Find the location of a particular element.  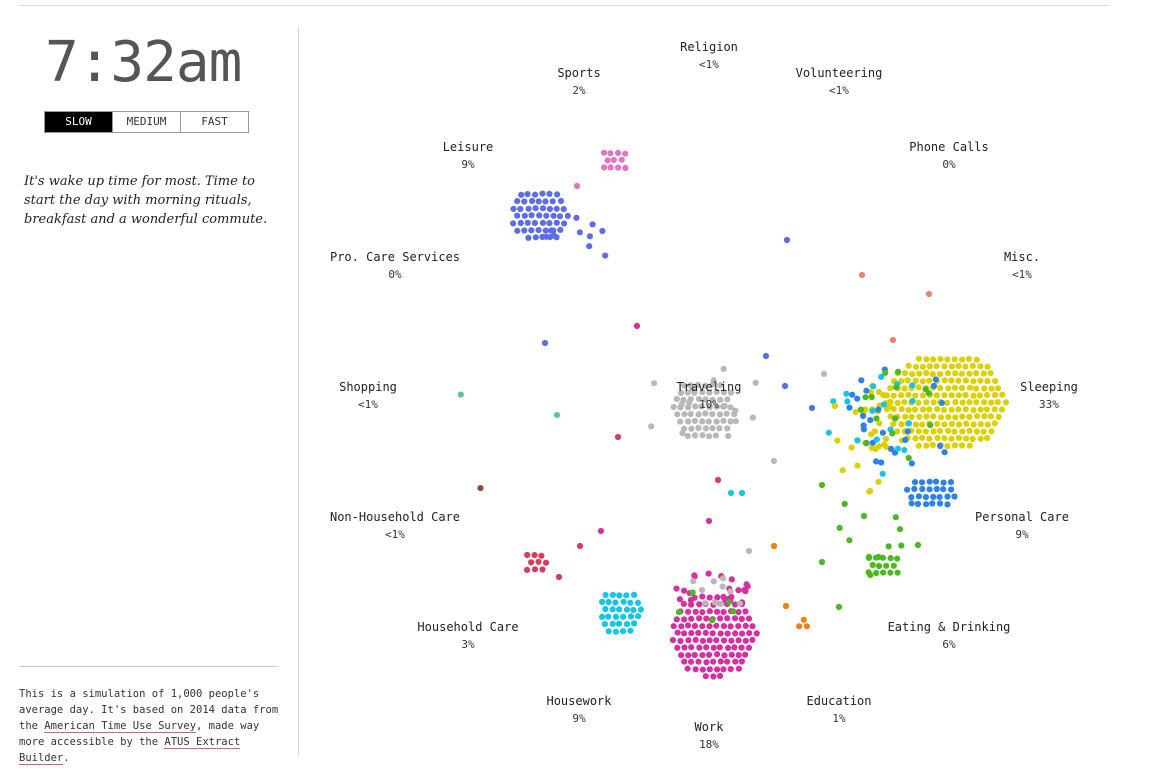

speed-fast-button: FAST is located at coordinates (214, 122).